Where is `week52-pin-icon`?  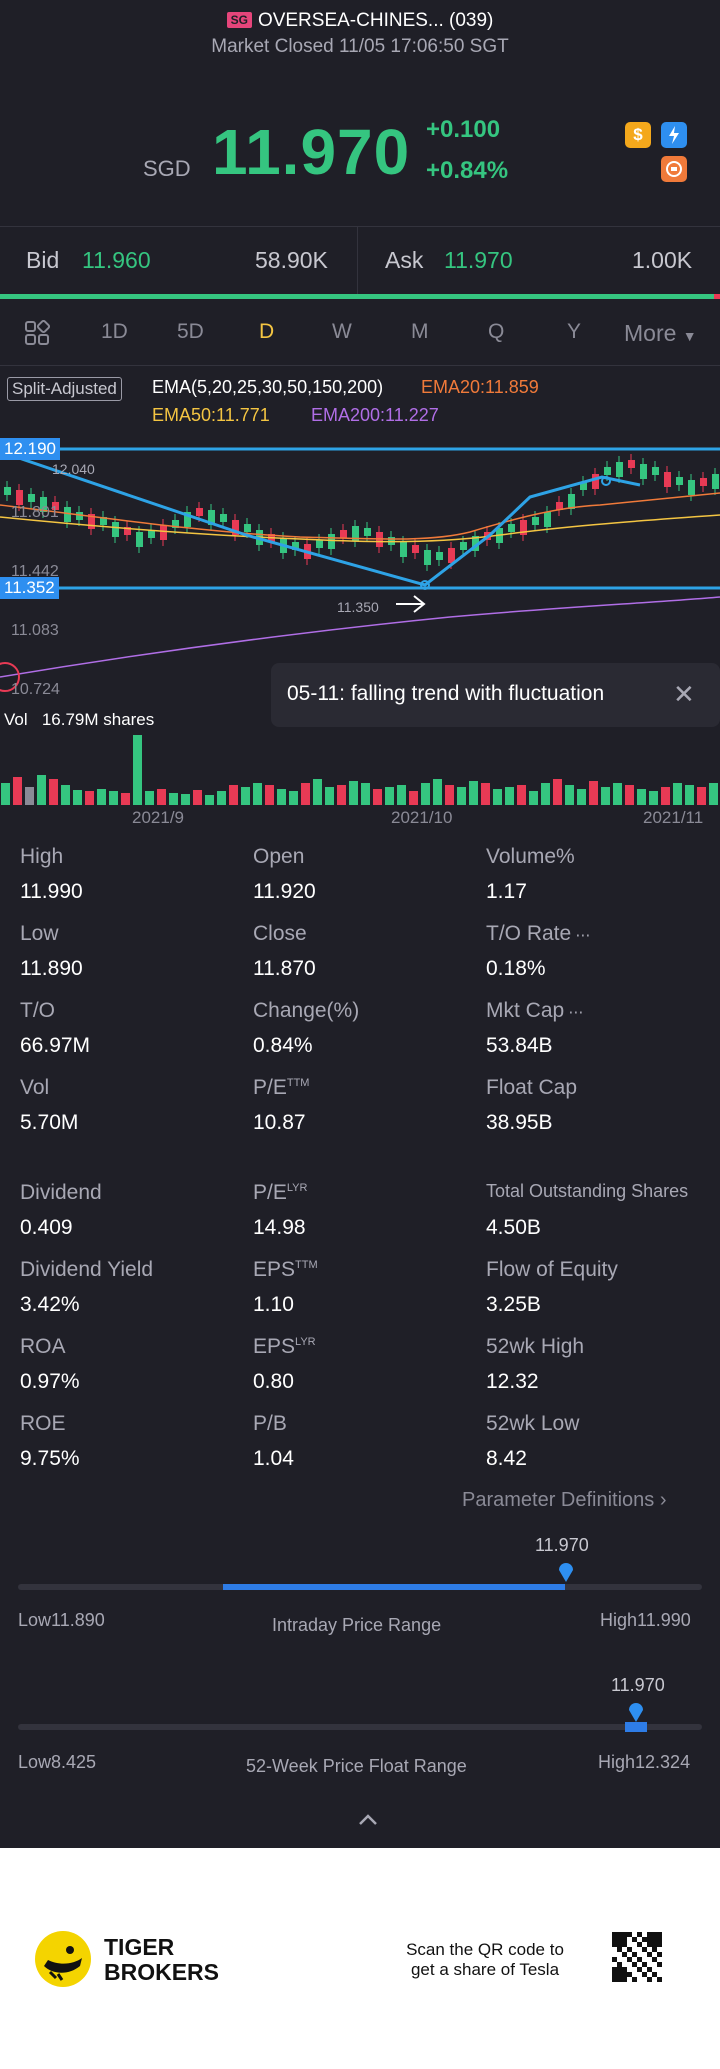
week52-pin-icon is located at coordinates (636, 1712).